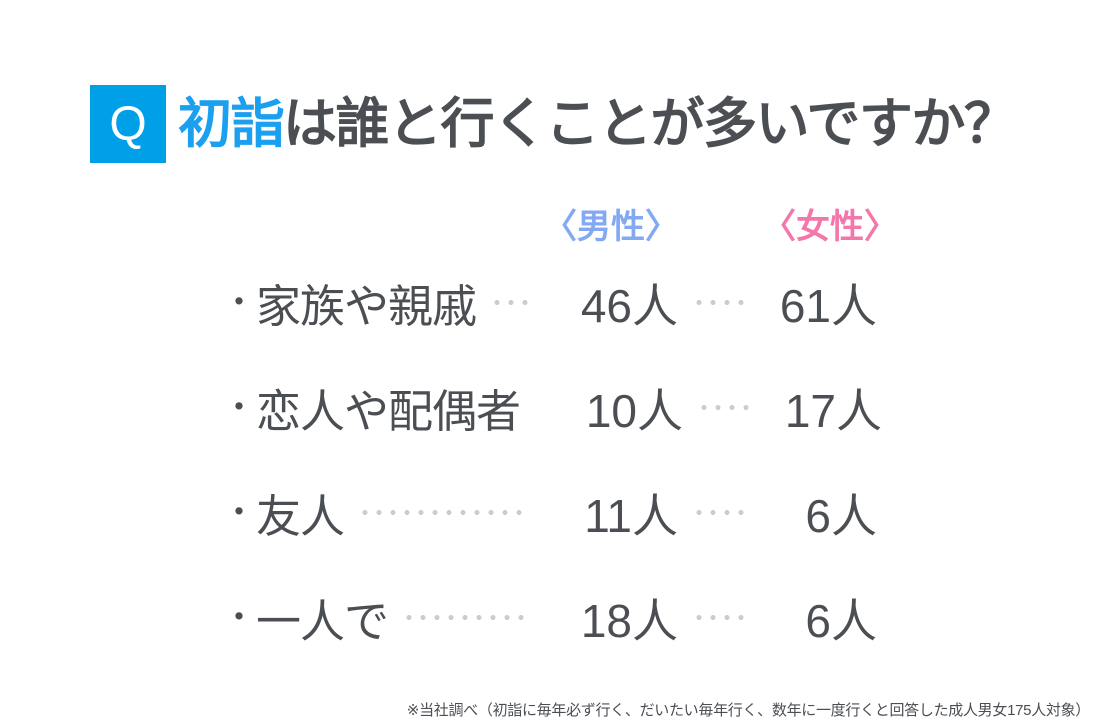 Image resolution: width=1100 pixels, height=727 pixels. I want to click on table-row-family: ・ 家族や親戚 46人 61人, so click(549, 302).